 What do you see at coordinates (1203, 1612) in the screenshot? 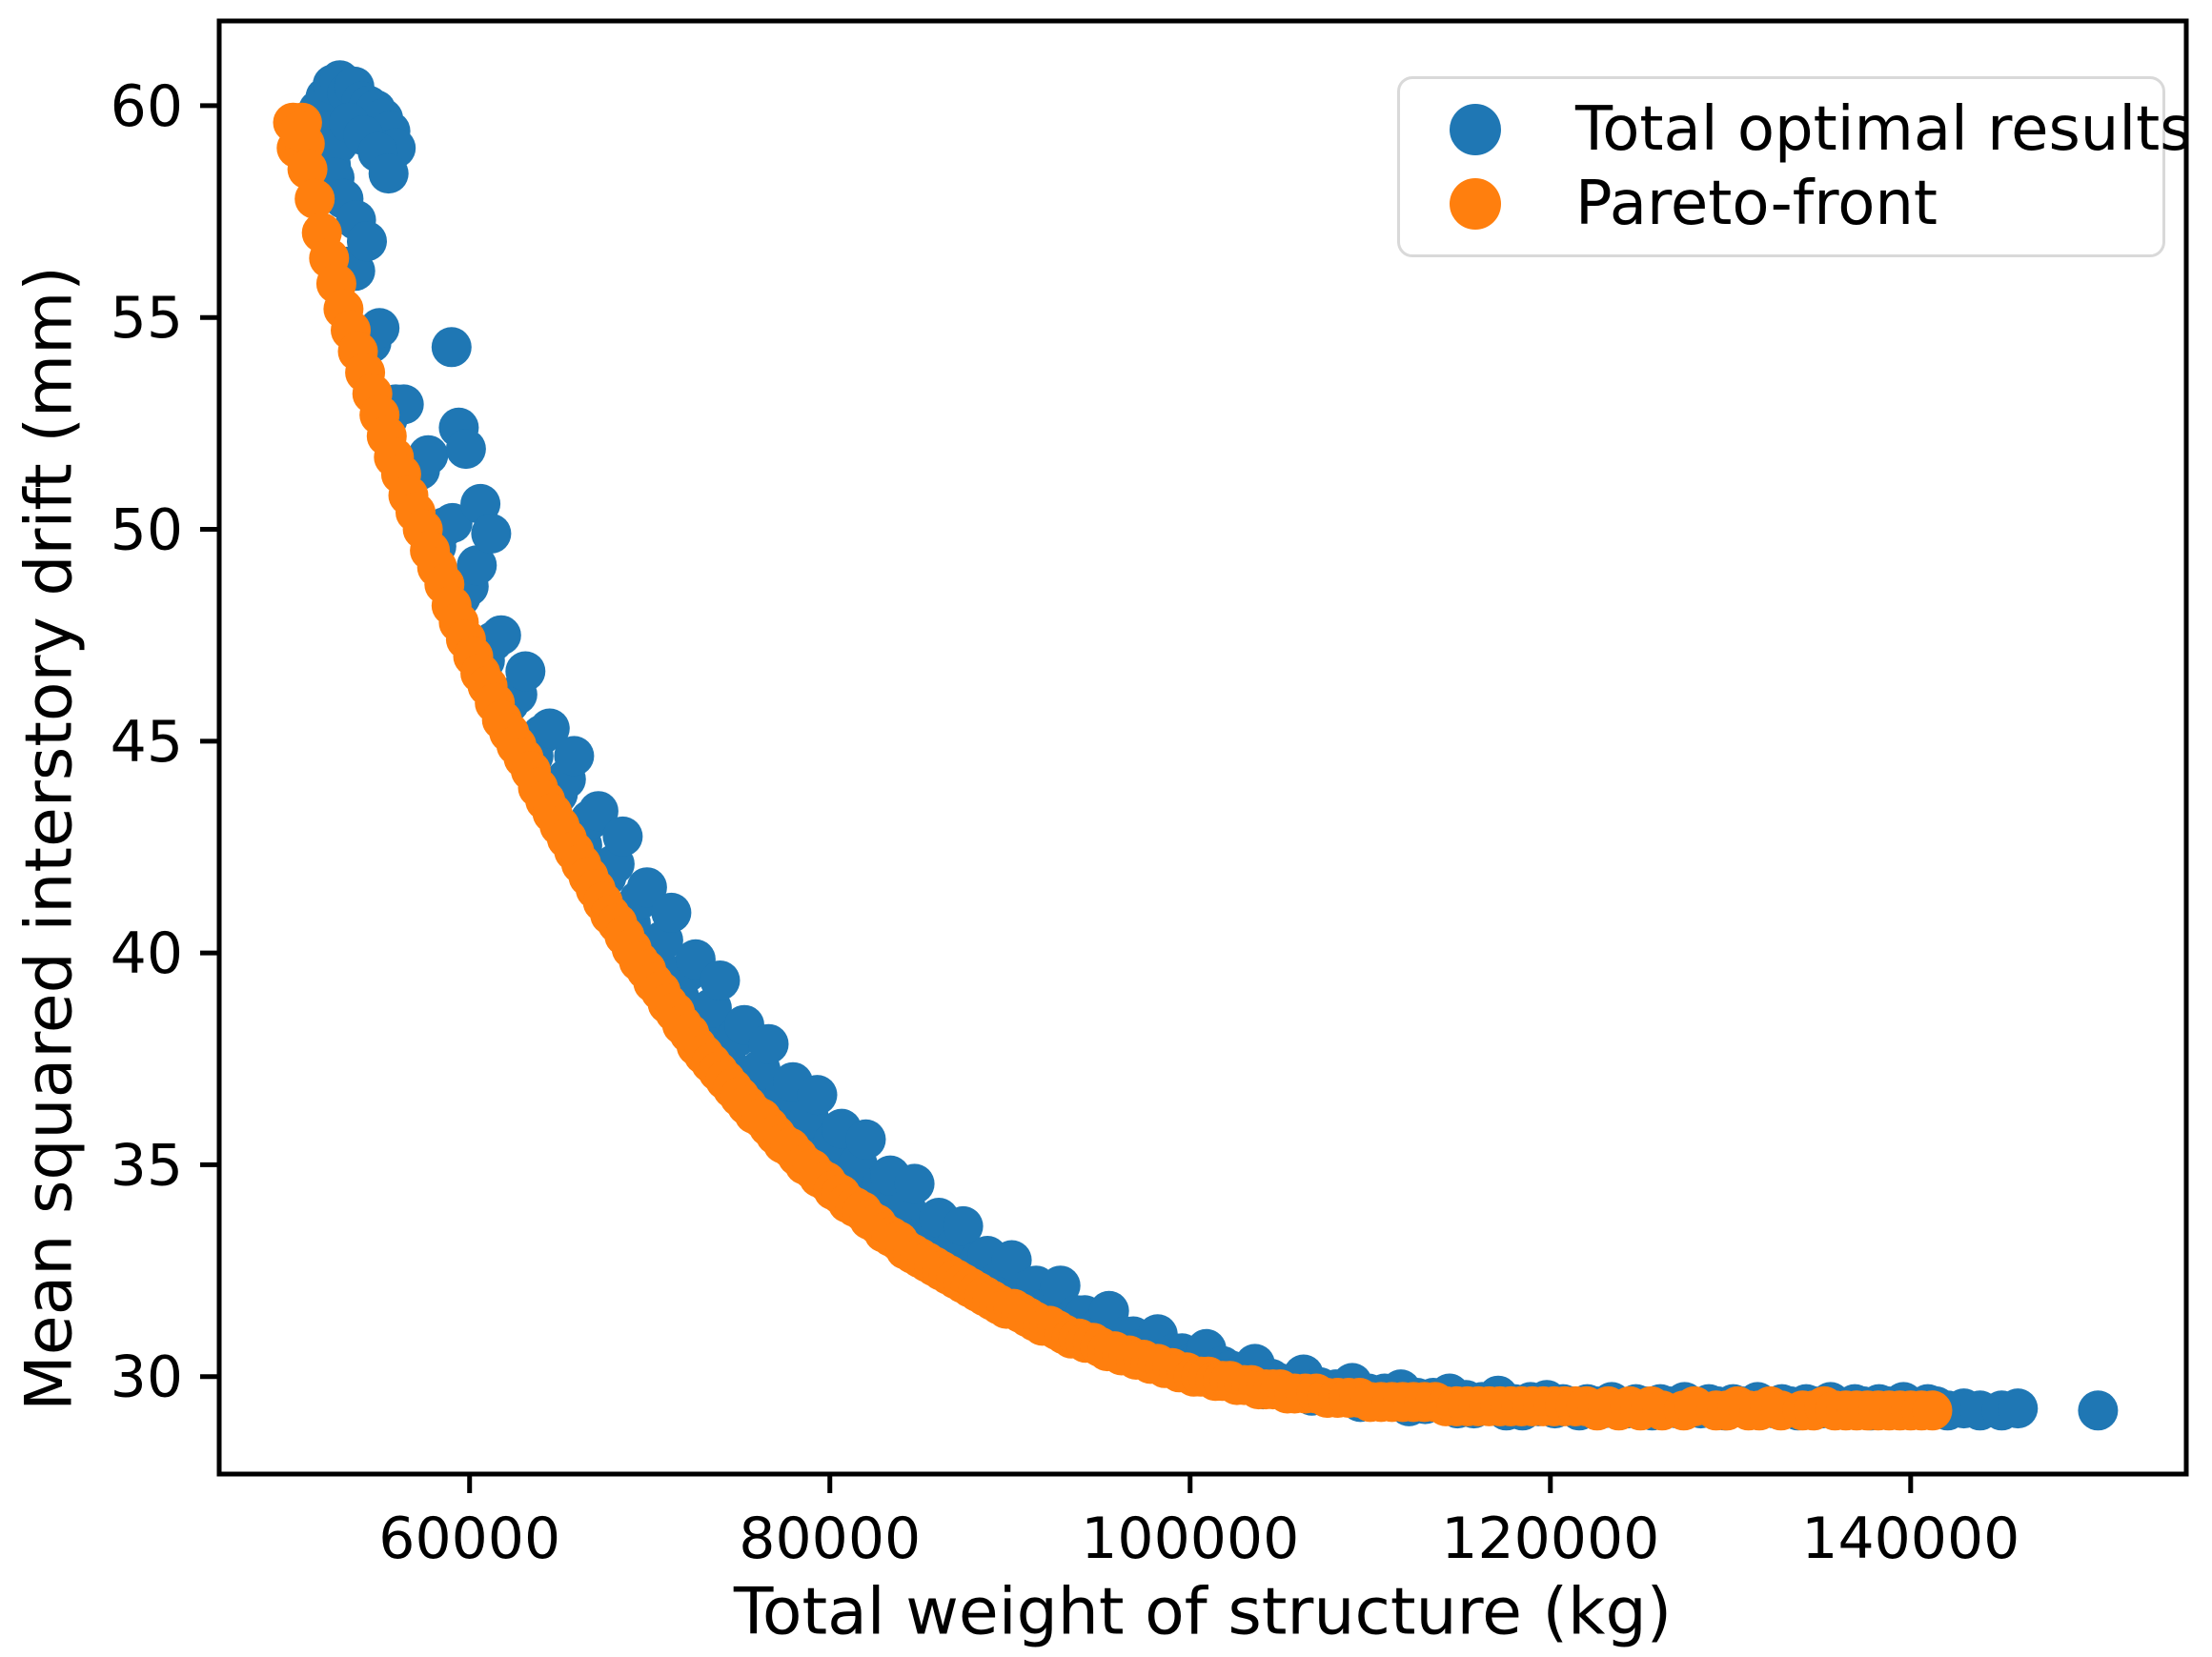
I see `x-axis-label: Total weight of structure (kg)` at bounding box center [1203, 1612].